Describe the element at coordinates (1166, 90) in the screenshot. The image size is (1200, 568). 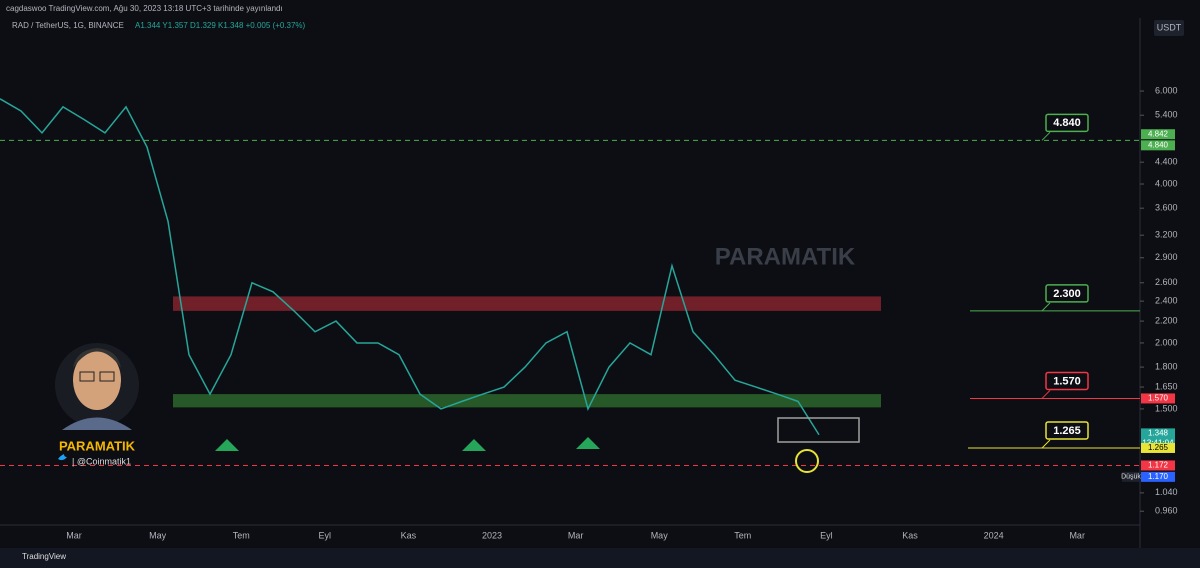
I see `y-tick-label: 6.000` at that location.